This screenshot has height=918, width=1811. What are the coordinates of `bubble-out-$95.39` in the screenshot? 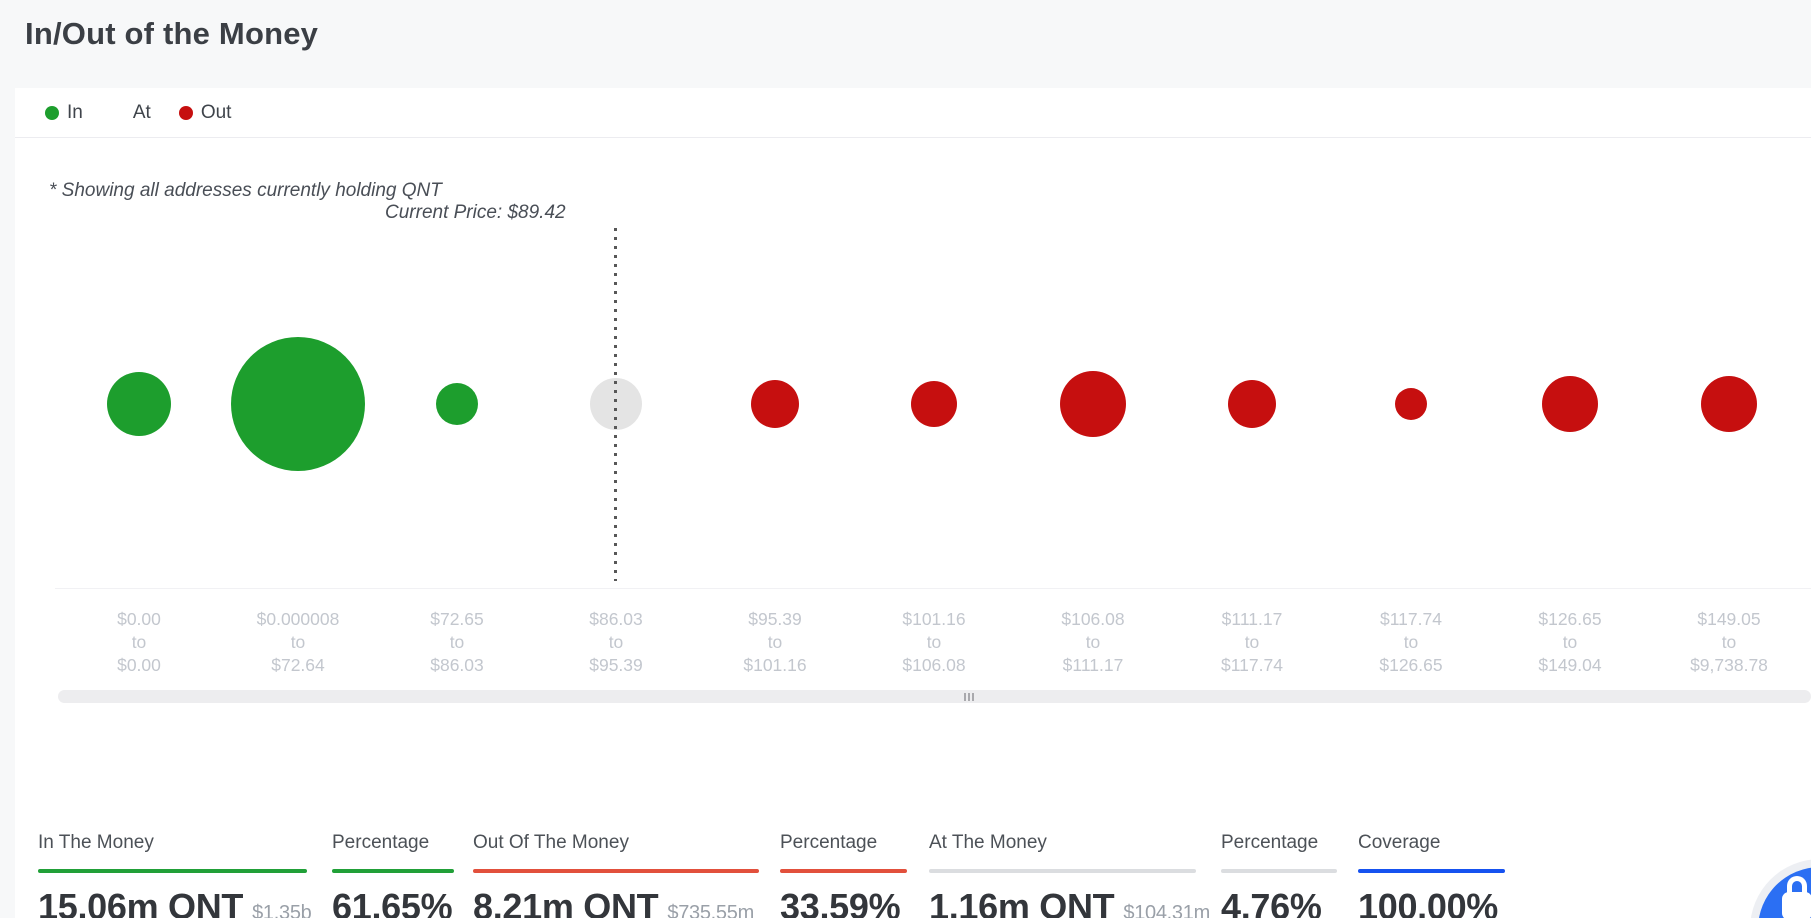 It's located at (775, 404).